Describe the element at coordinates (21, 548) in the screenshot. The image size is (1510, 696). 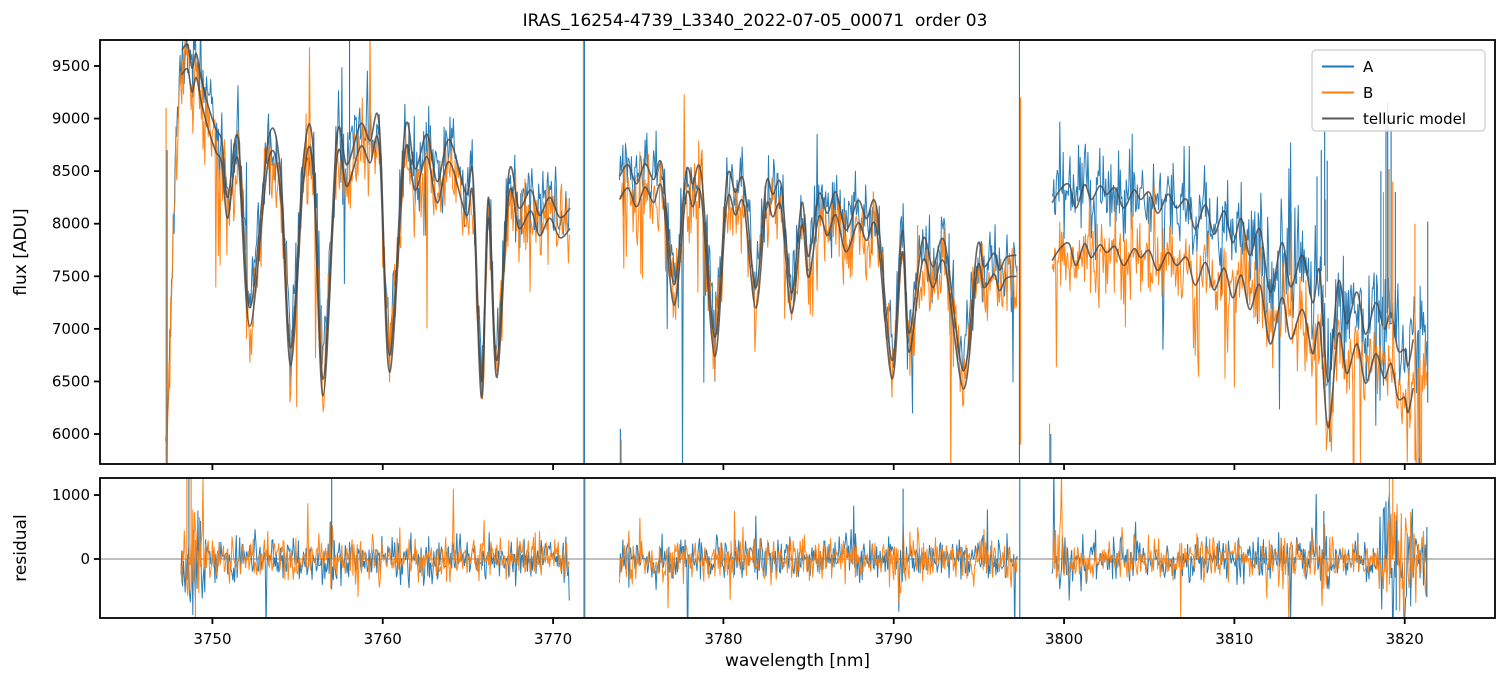
I see `residual-y-axis-label: residual` at that location.